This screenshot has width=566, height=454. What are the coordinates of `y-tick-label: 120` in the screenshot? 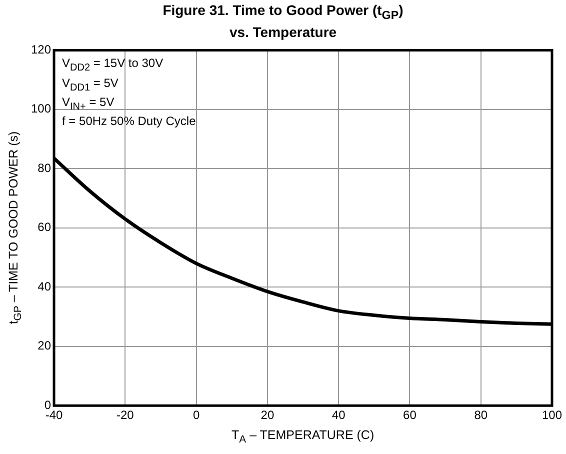 It's located at (41, 49).